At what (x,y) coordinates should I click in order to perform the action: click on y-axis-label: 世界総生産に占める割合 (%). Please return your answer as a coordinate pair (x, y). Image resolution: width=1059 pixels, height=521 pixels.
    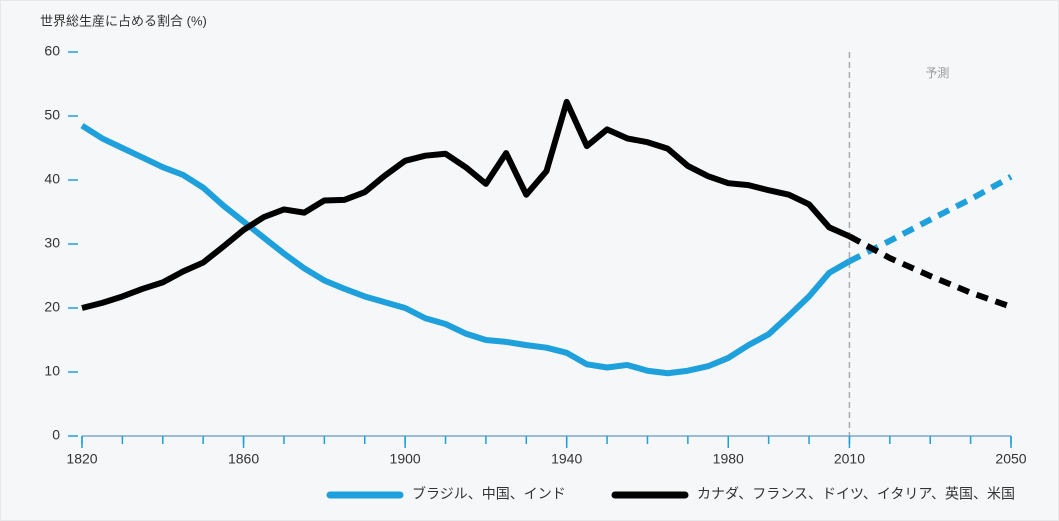
    Looking at the image, I should click on (123, 20).